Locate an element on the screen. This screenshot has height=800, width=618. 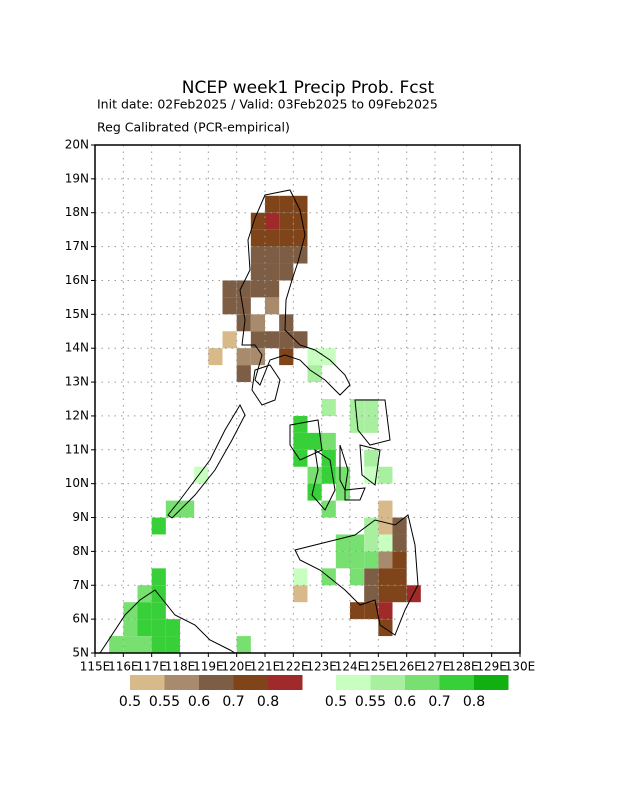
x-tick-label: 116E is located at coordinates (123, 667).